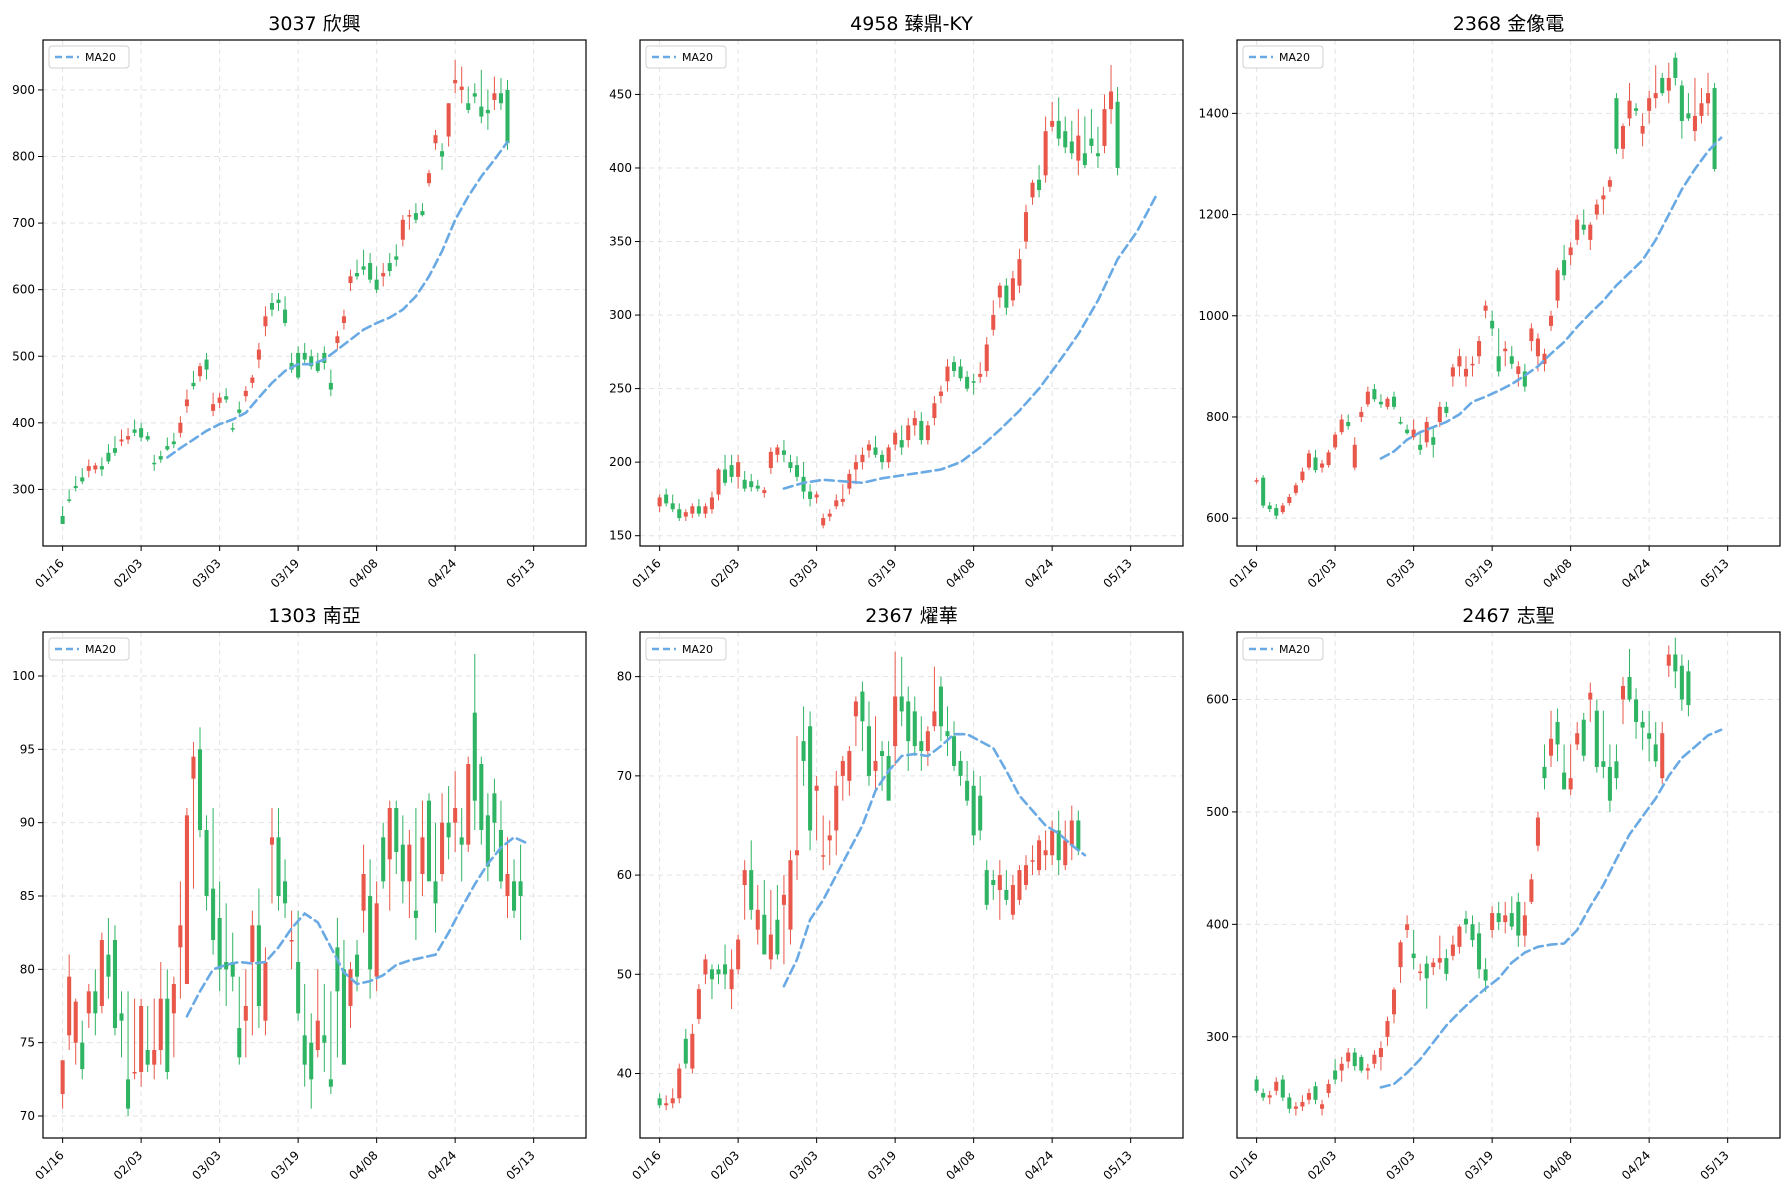 The height and width of the screenshot is (1190, 1790). I want to click on x-tick-label: 03/19, so click(285, 573).